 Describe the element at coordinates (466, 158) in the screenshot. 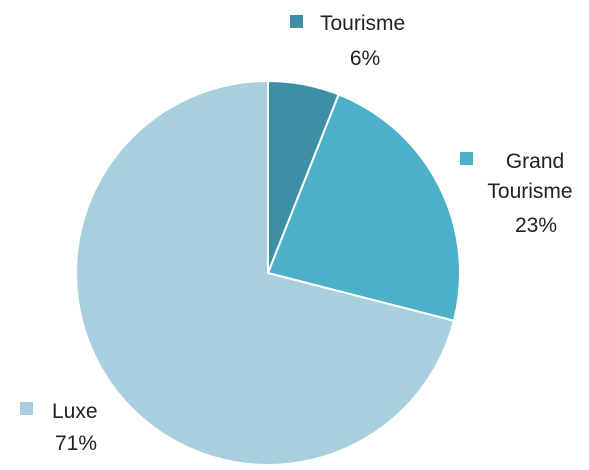

I see `legend-marker-grand-tourisme` at that location.